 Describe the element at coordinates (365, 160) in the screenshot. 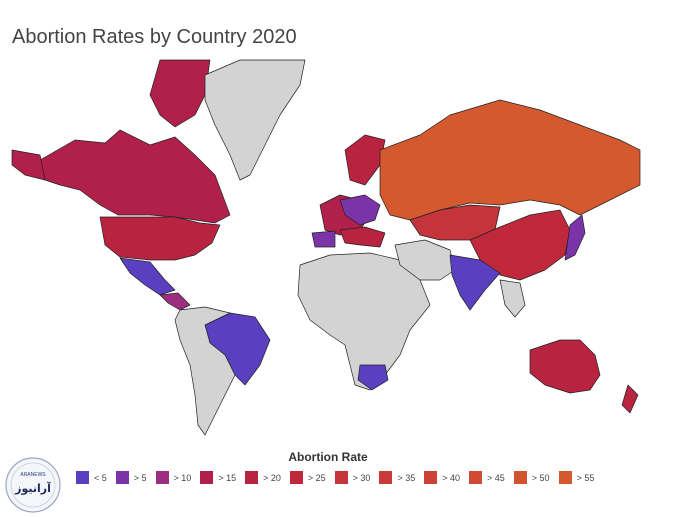

I see `region-scandinavia` at that location.